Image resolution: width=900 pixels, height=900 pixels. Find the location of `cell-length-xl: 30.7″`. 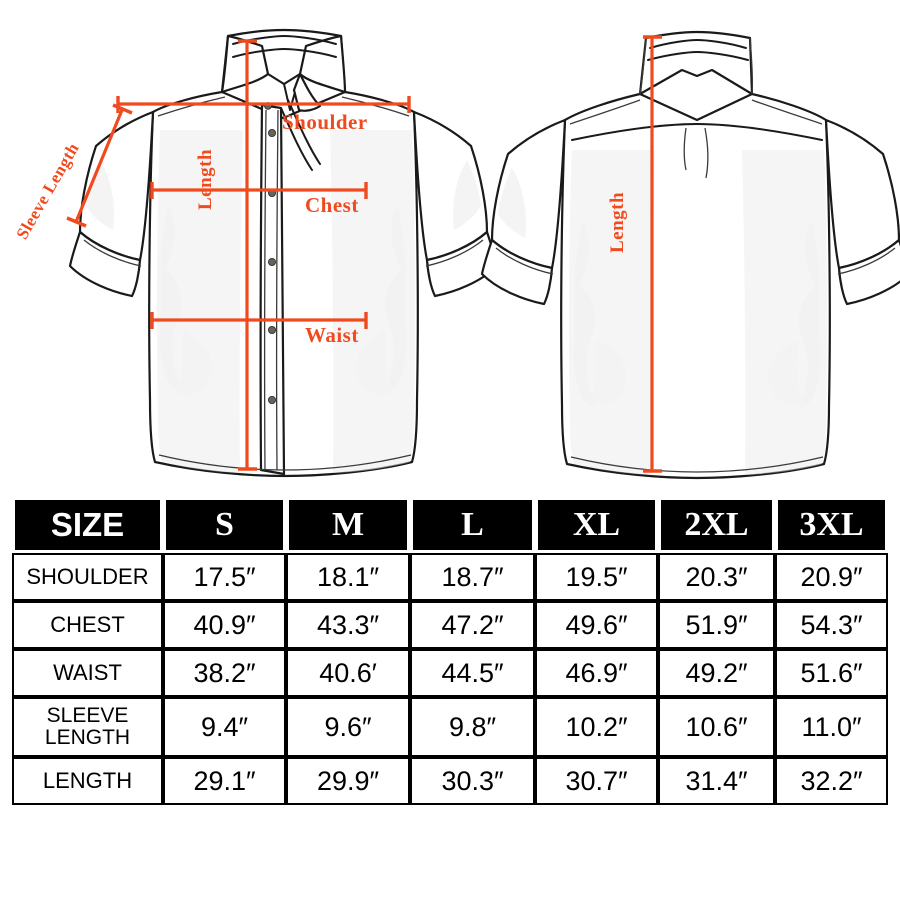

cell-length-xl: 30.7″ is located at coordinates (596, 781).